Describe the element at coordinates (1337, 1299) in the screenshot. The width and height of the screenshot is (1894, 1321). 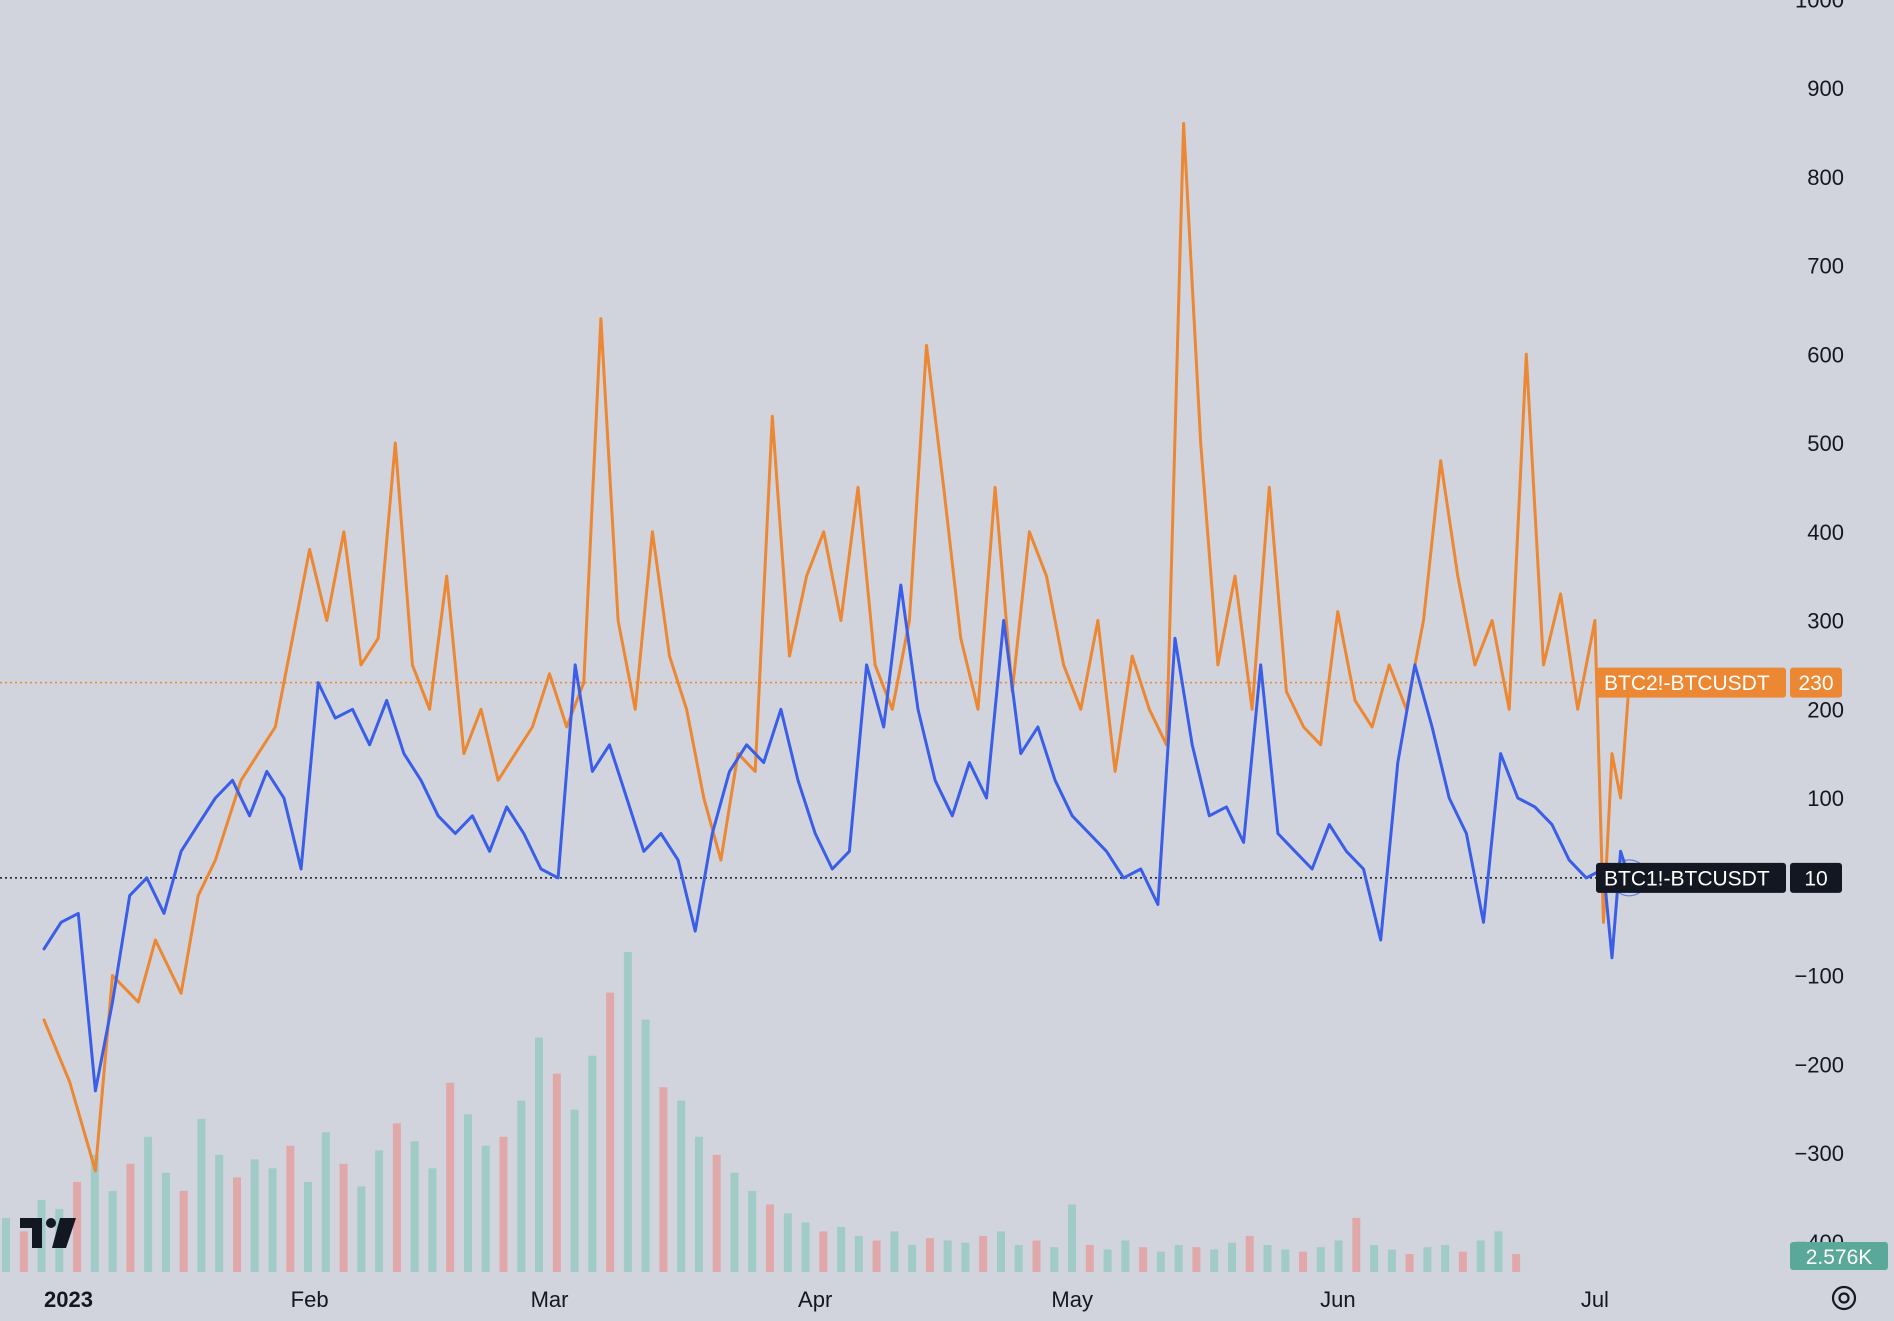
I see `x-tick-label: Jun` at that location.